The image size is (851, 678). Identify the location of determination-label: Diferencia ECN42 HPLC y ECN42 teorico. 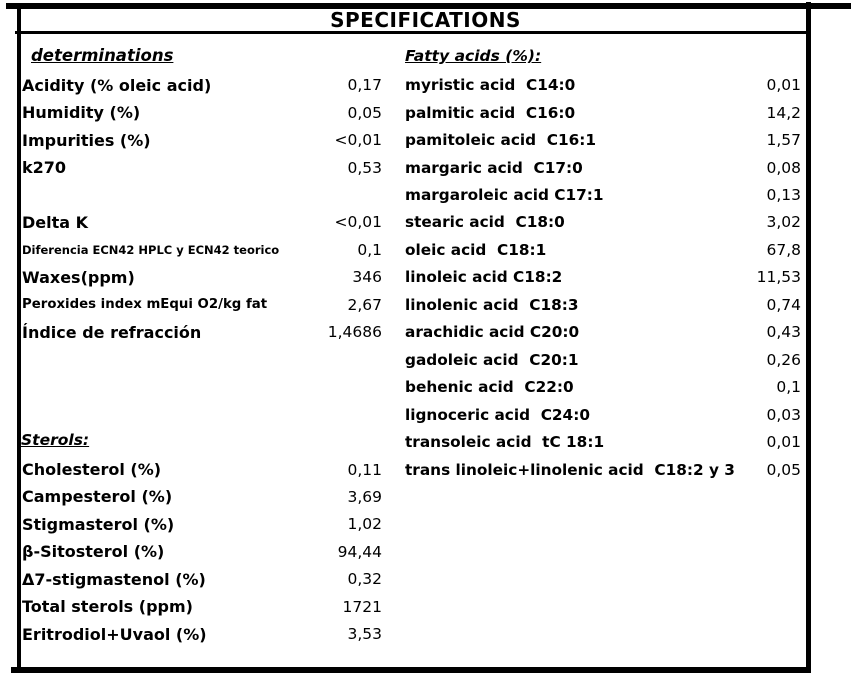
(151, 249).